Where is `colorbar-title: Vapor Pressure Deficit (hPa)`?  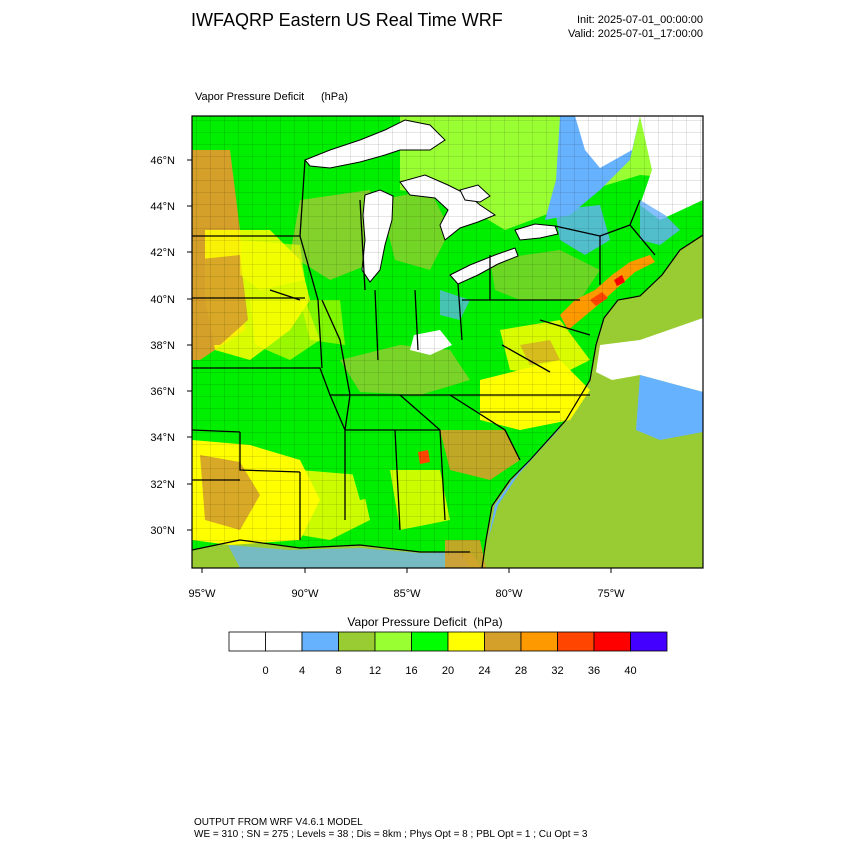 colorbar-title: Vapor Pressure Deficit (hPa) is located at coordinates (425, 622).